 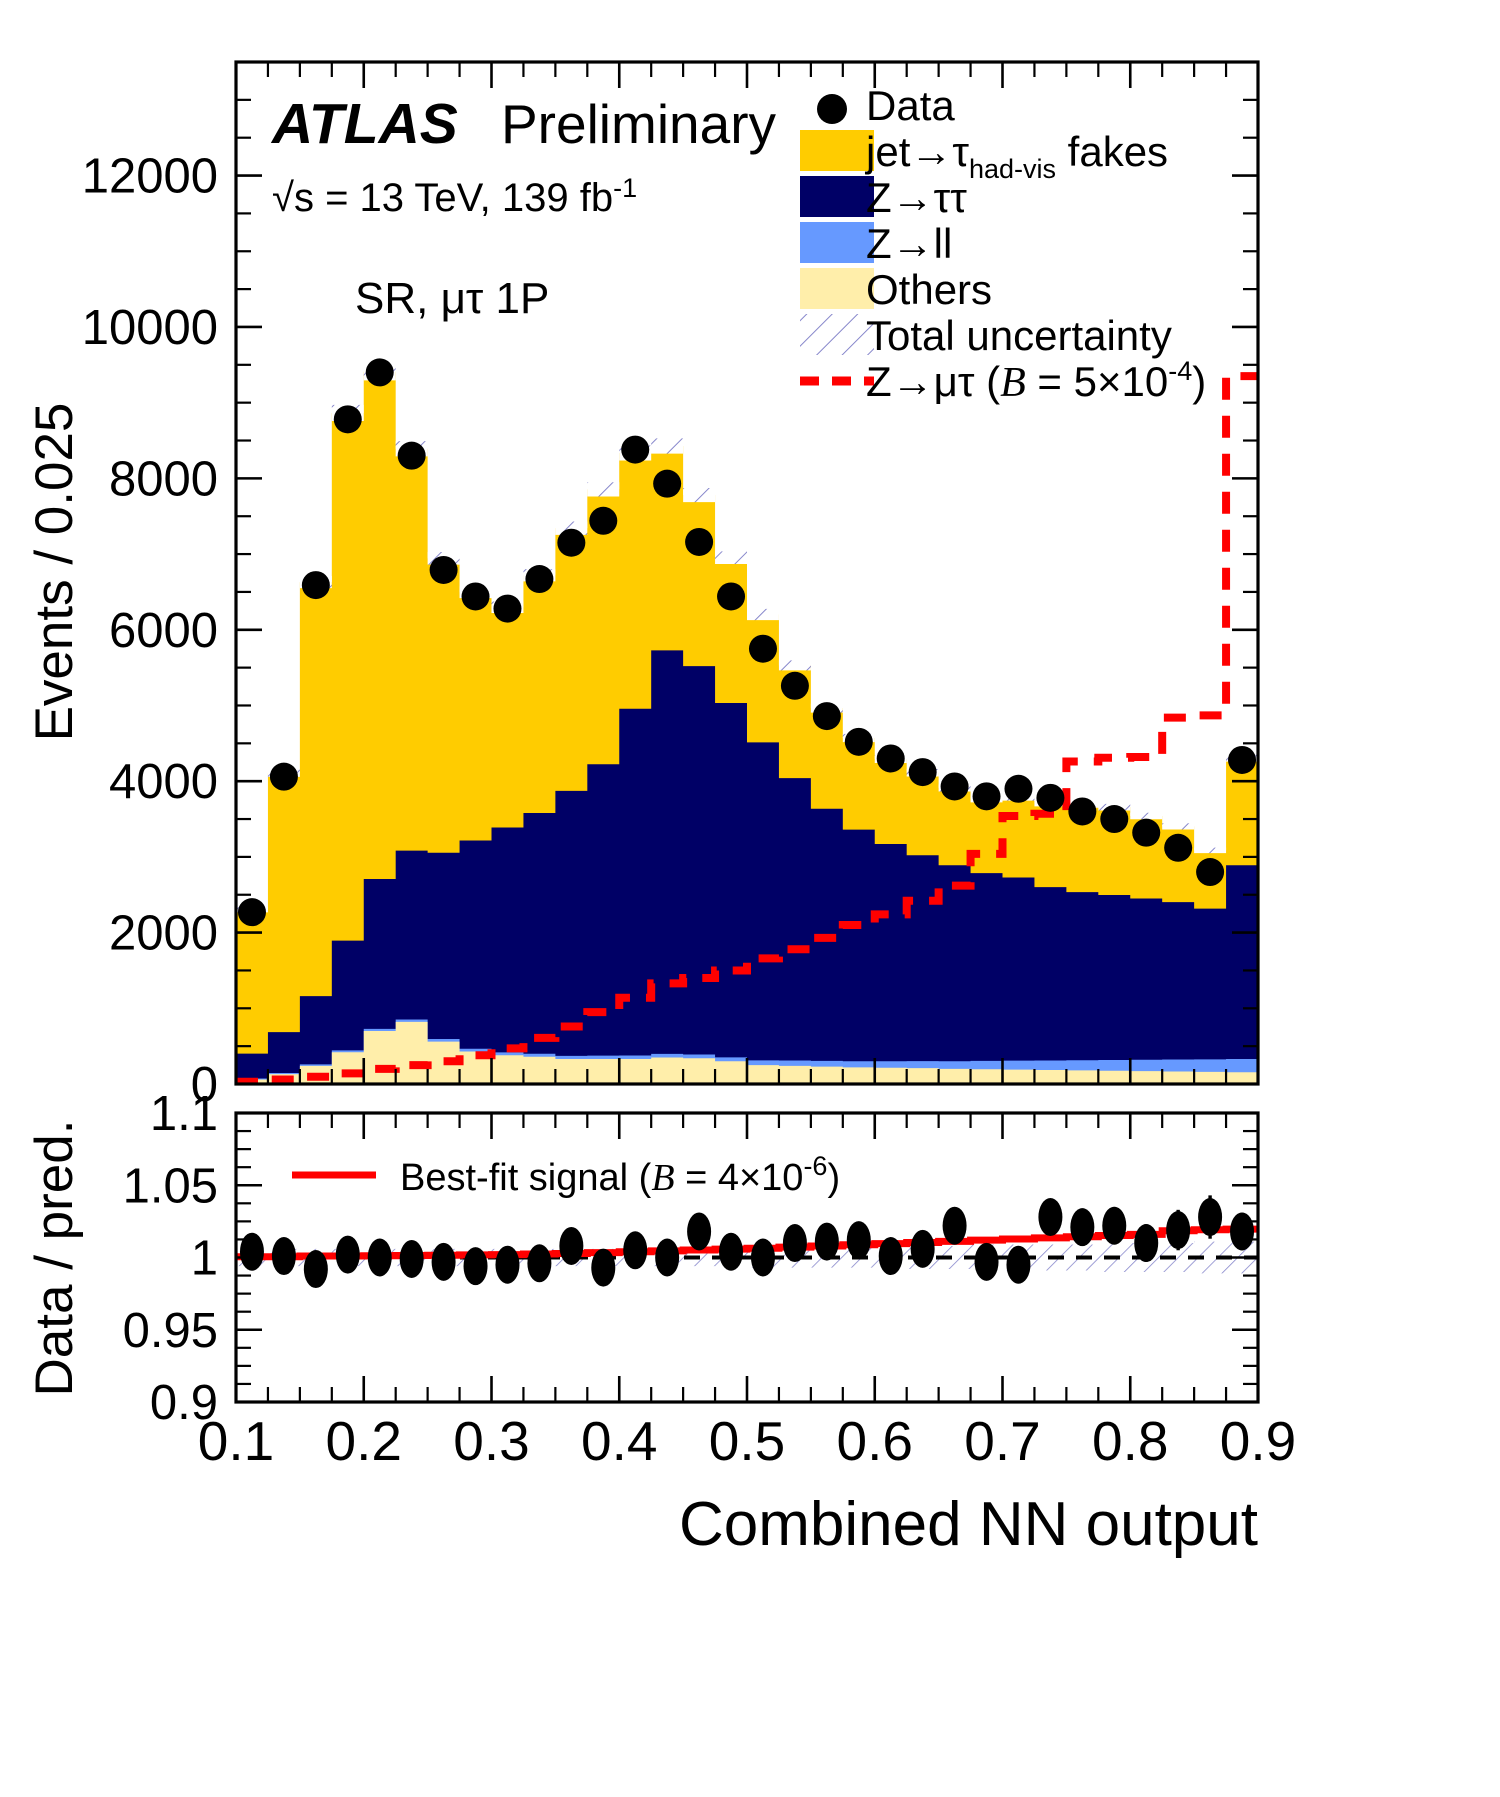 What do you see at coordinates (1019, 335) in the screenshot?
I see `legend-label-5: Total uncertainty` at bounding box center [1019, 335].